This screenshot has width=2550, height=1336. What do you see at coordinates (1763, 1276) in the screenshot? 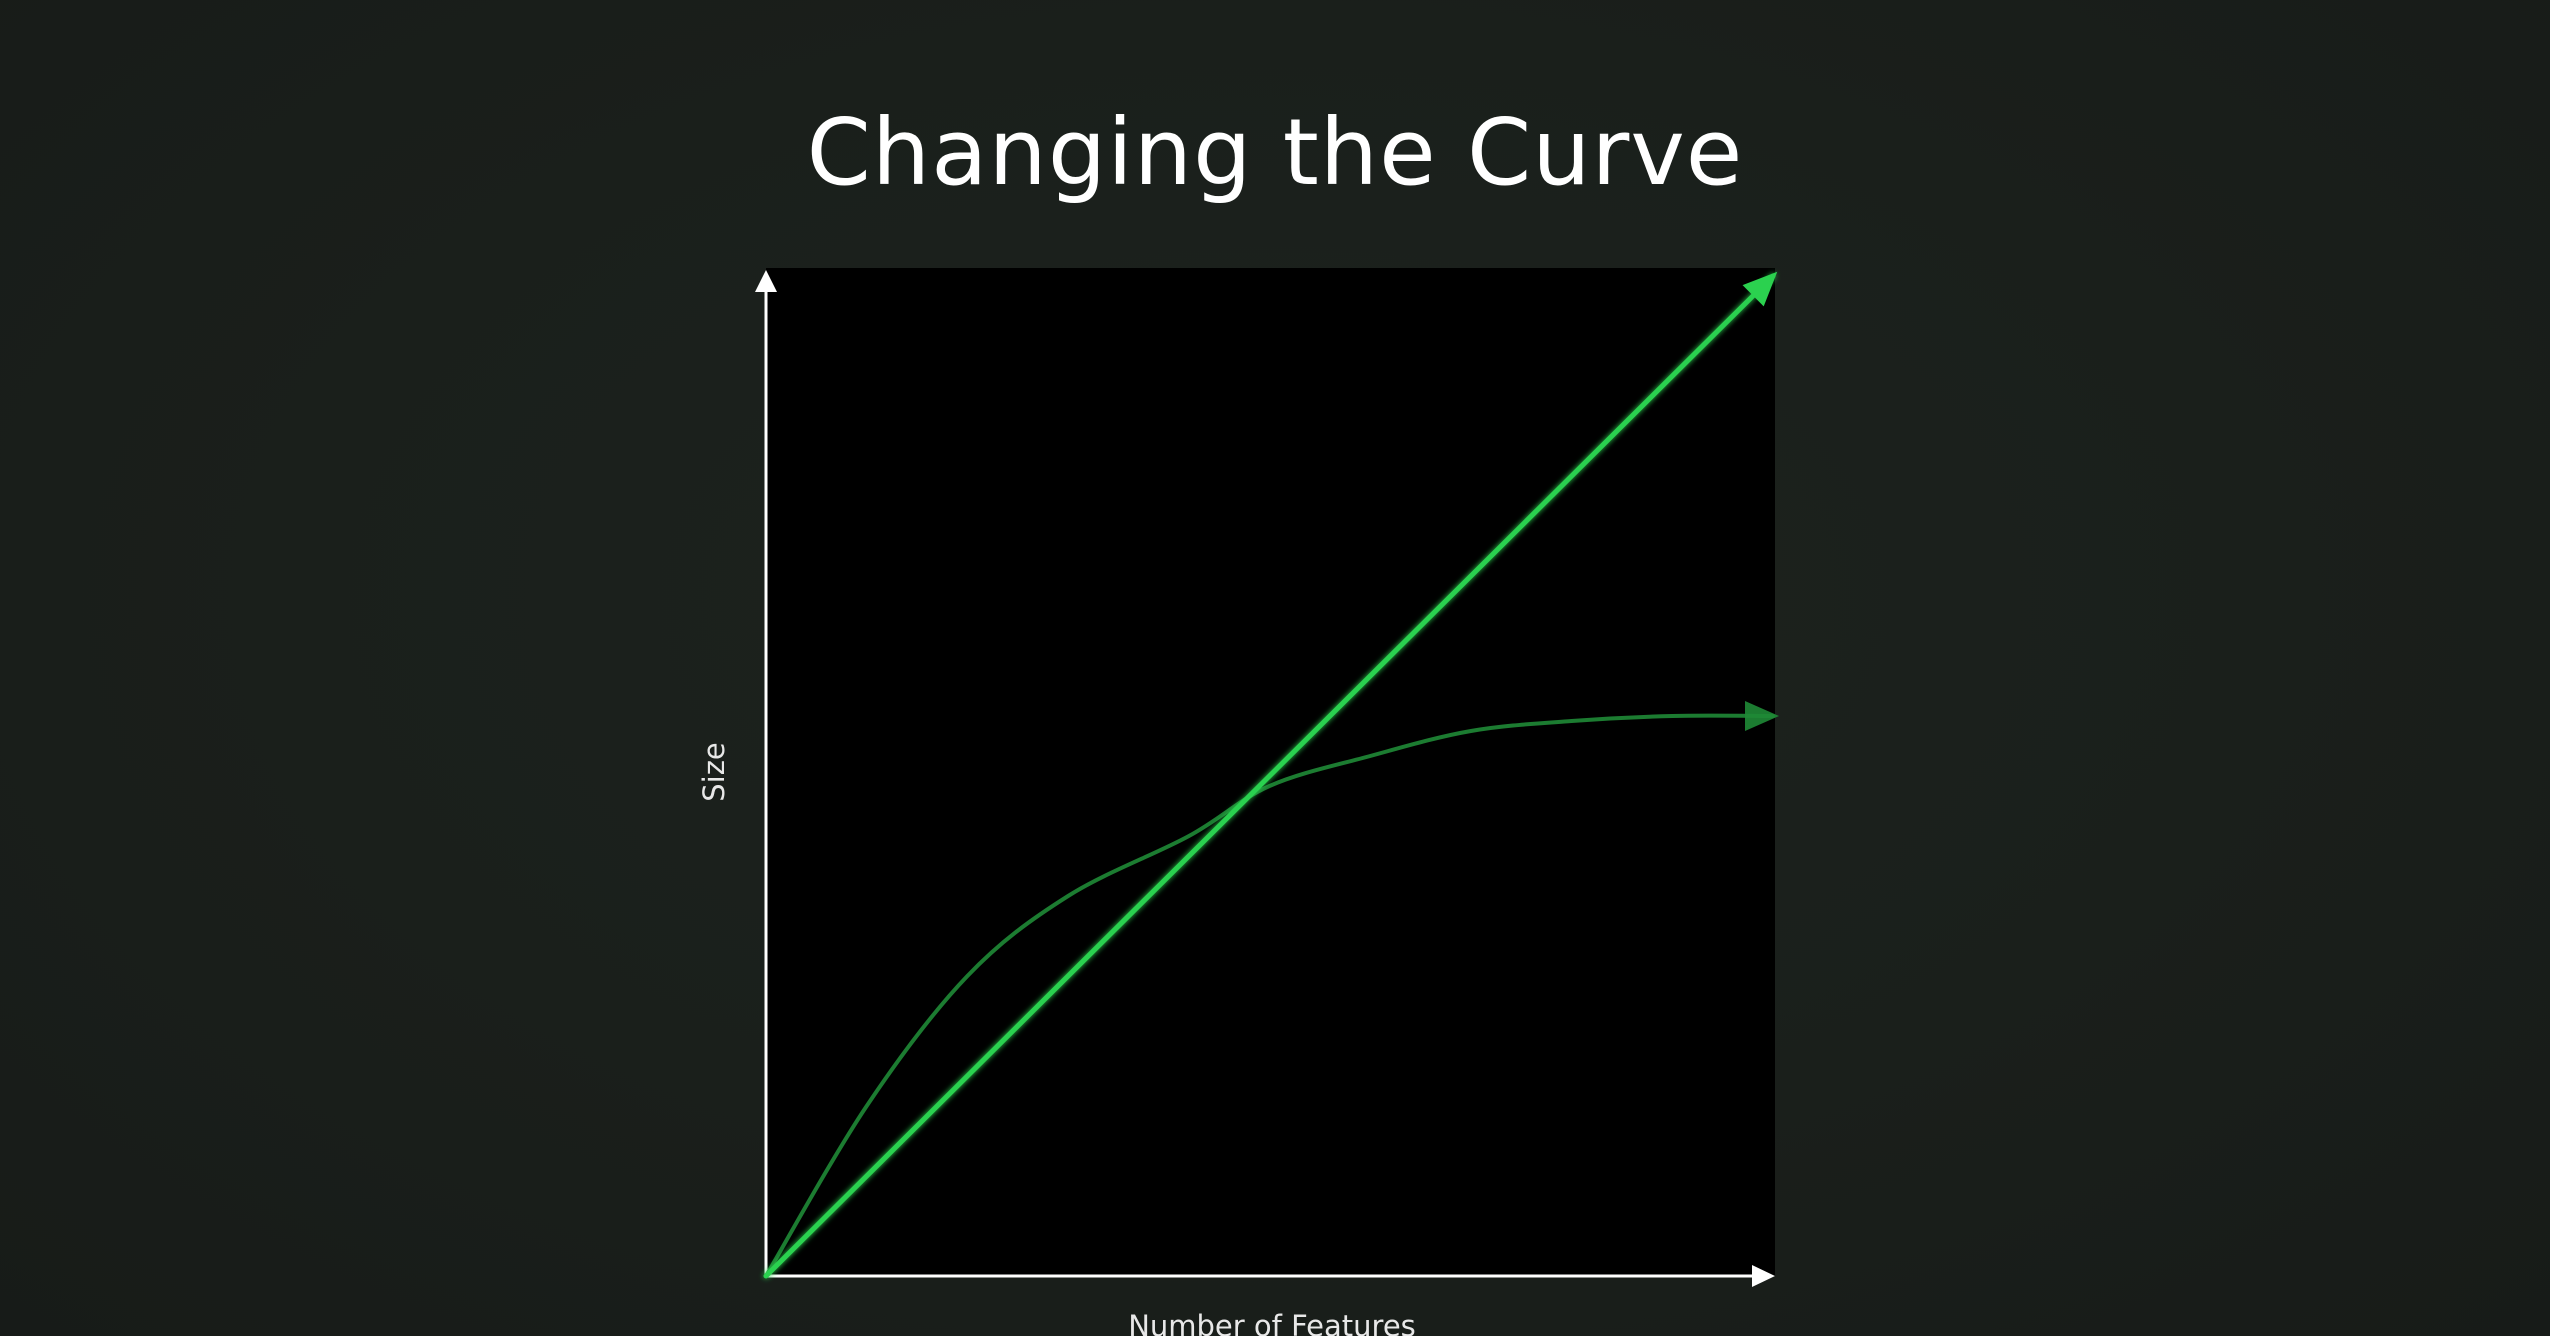
I see `x-axis-arrowhead` at bounding box center [1763, 1276].